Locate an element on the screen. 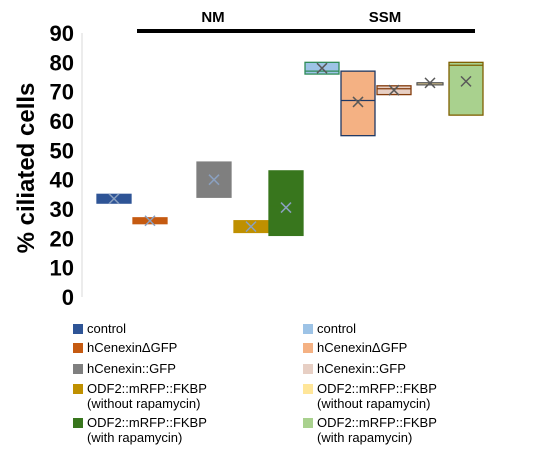  y-tick-label: 70 is located at coordinates (62, 92).